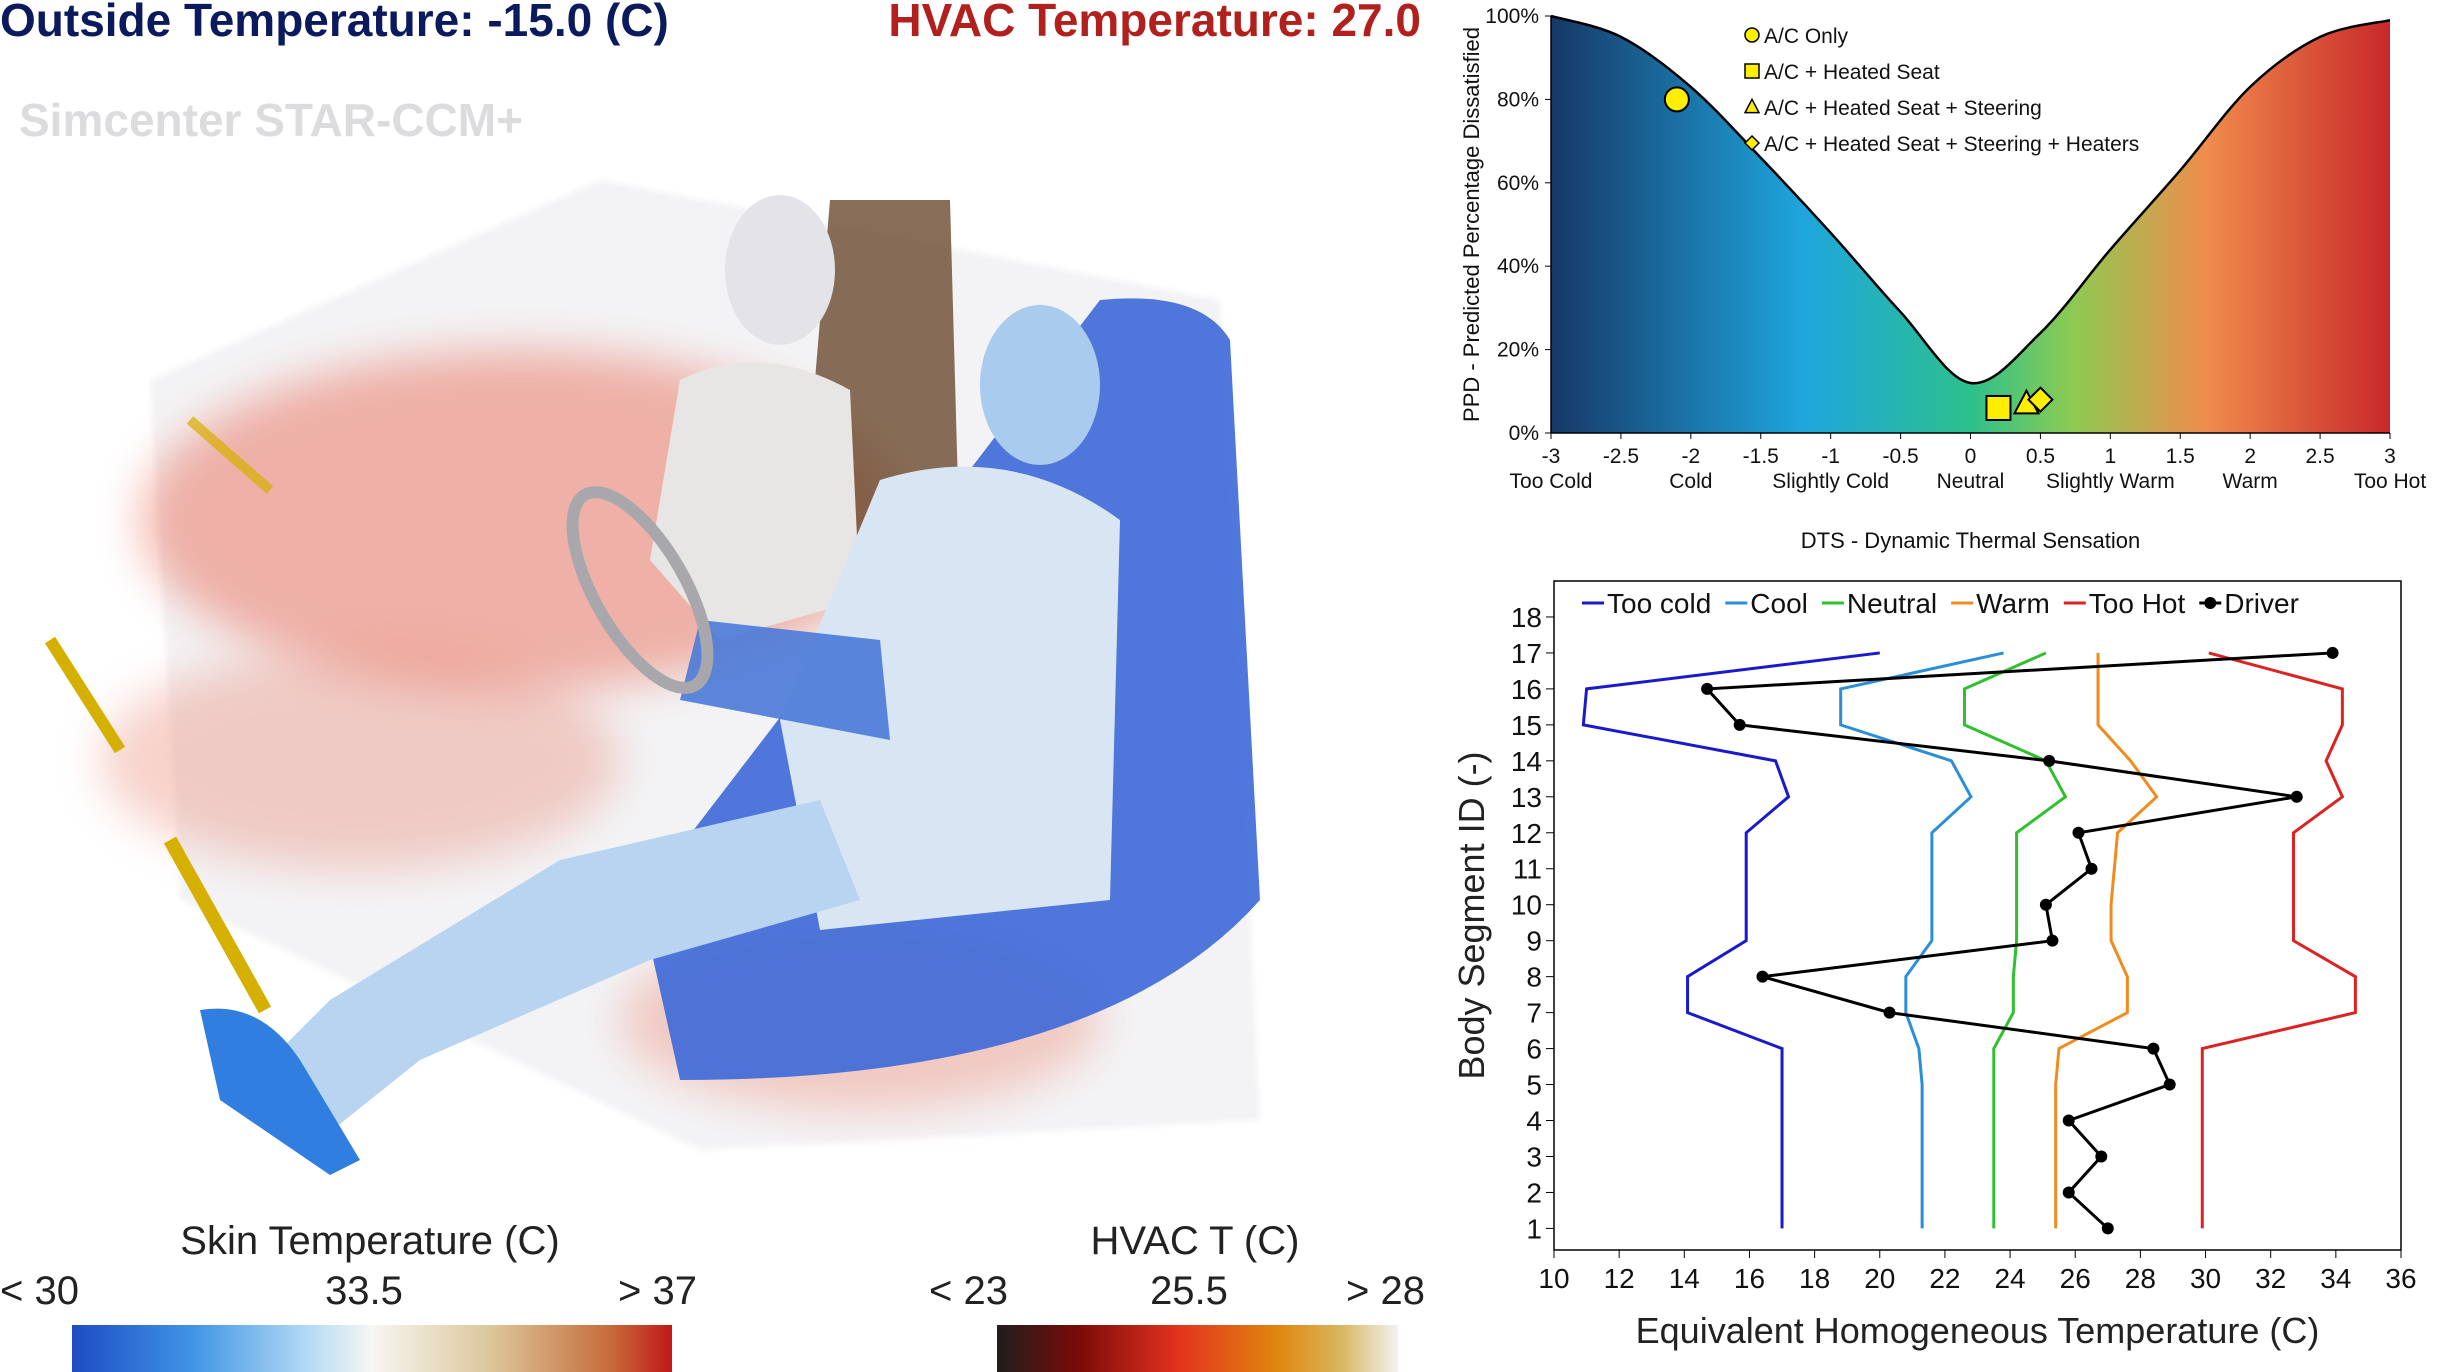 This screenshot has width=2449, height=1372. What do you see at coordinates (1900, 456) in the screenshot?
I see `x-tick-label: -0.5` at bounding box center [1900, 456].